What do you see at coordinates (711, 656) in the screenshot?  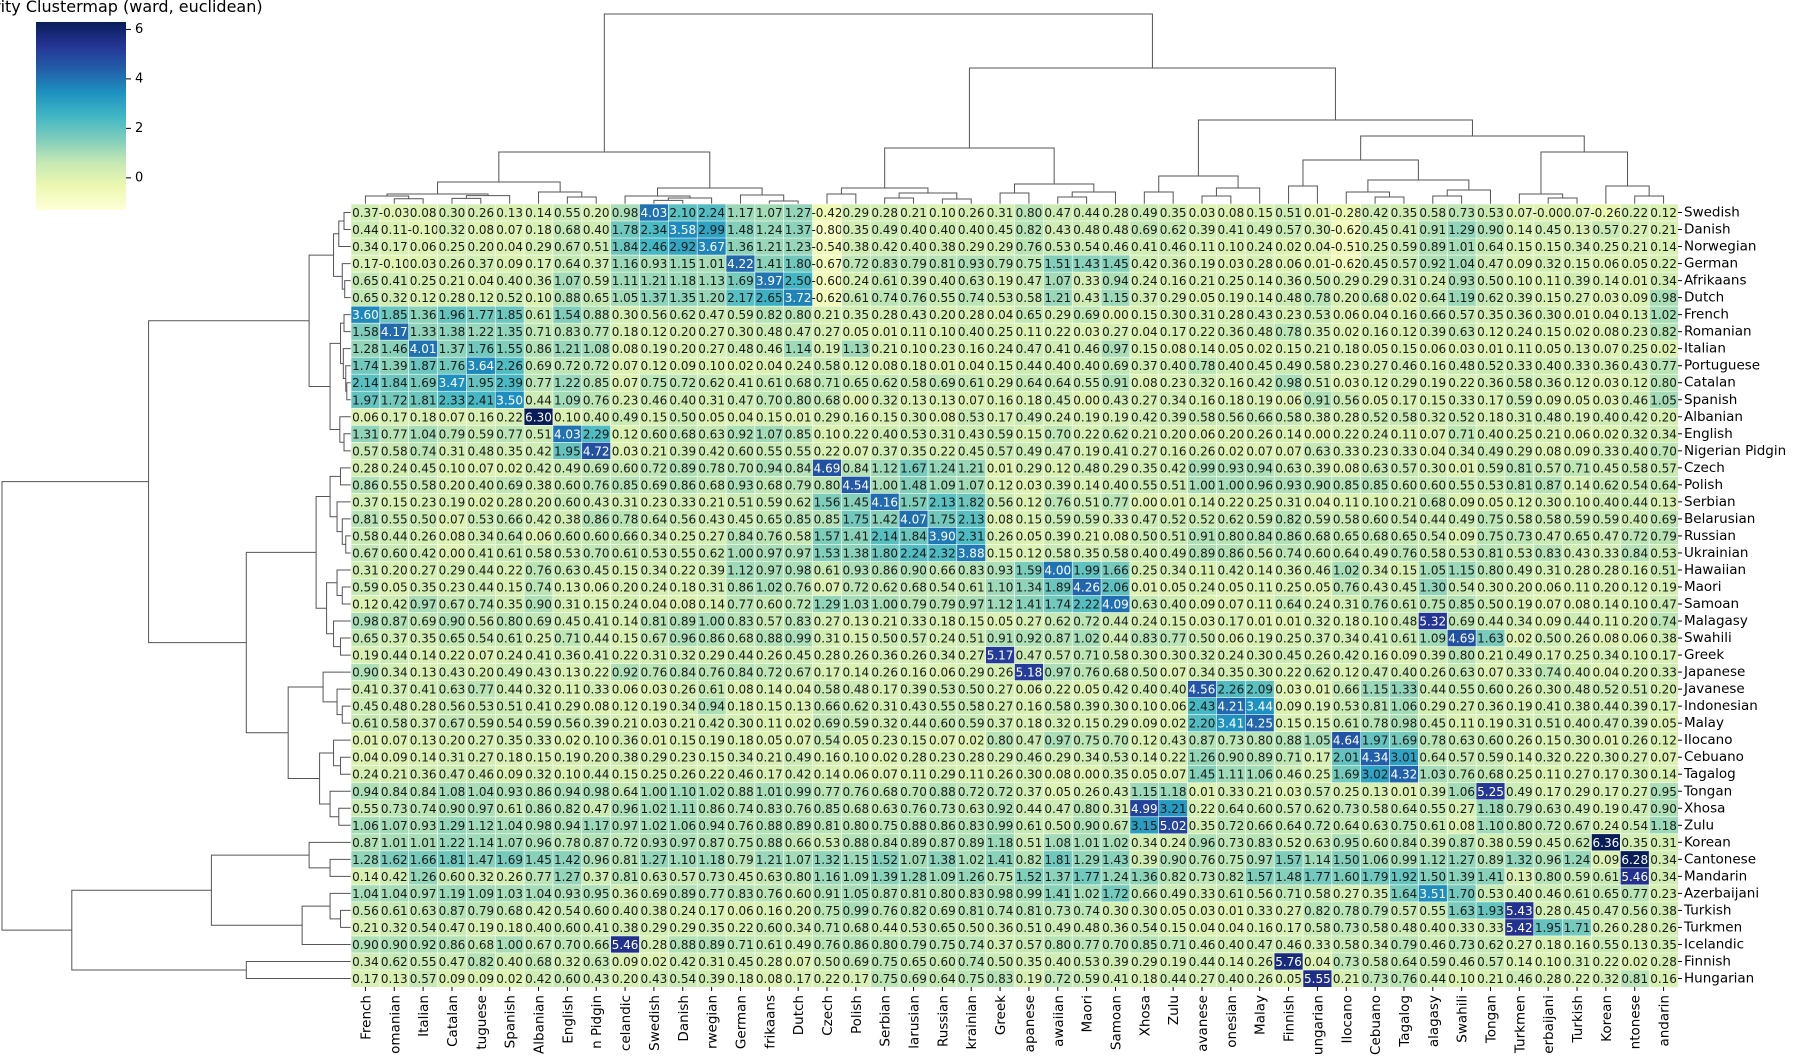 I see `cell-value: 0.29` at bounding box center [711, 656].